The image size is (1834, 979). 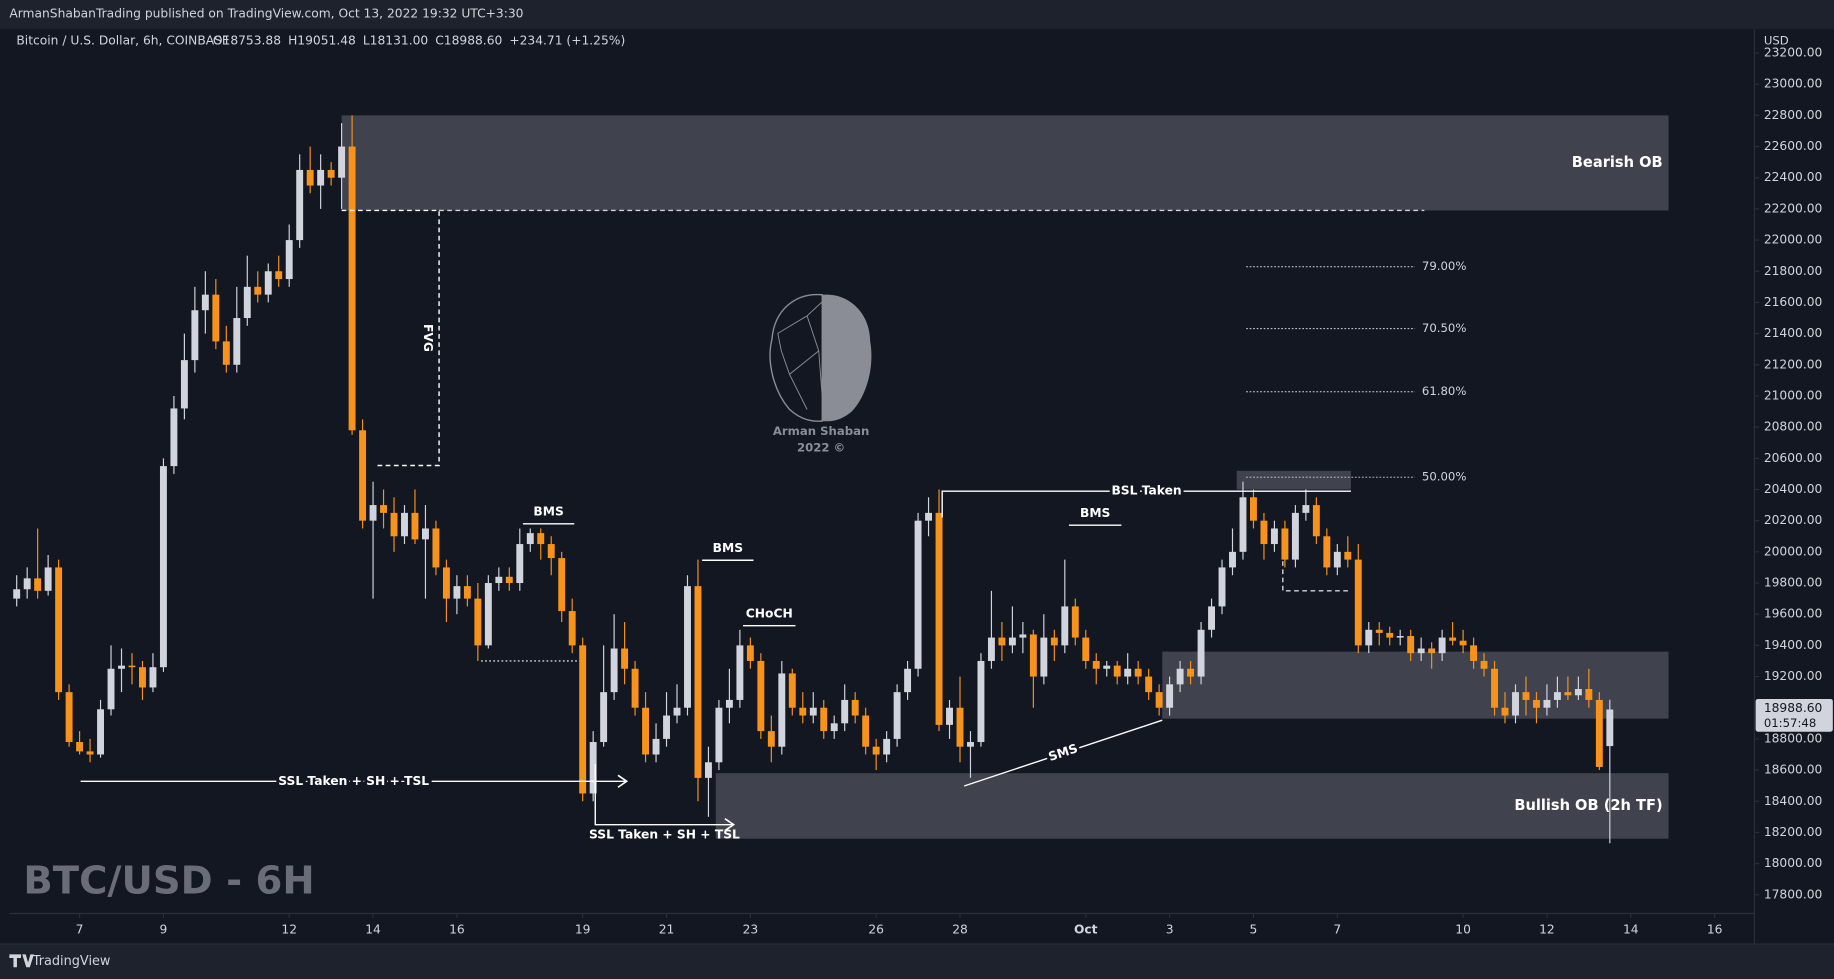 I want to click on y-tick-label: 18800.00, so click(x=1793, y=738).